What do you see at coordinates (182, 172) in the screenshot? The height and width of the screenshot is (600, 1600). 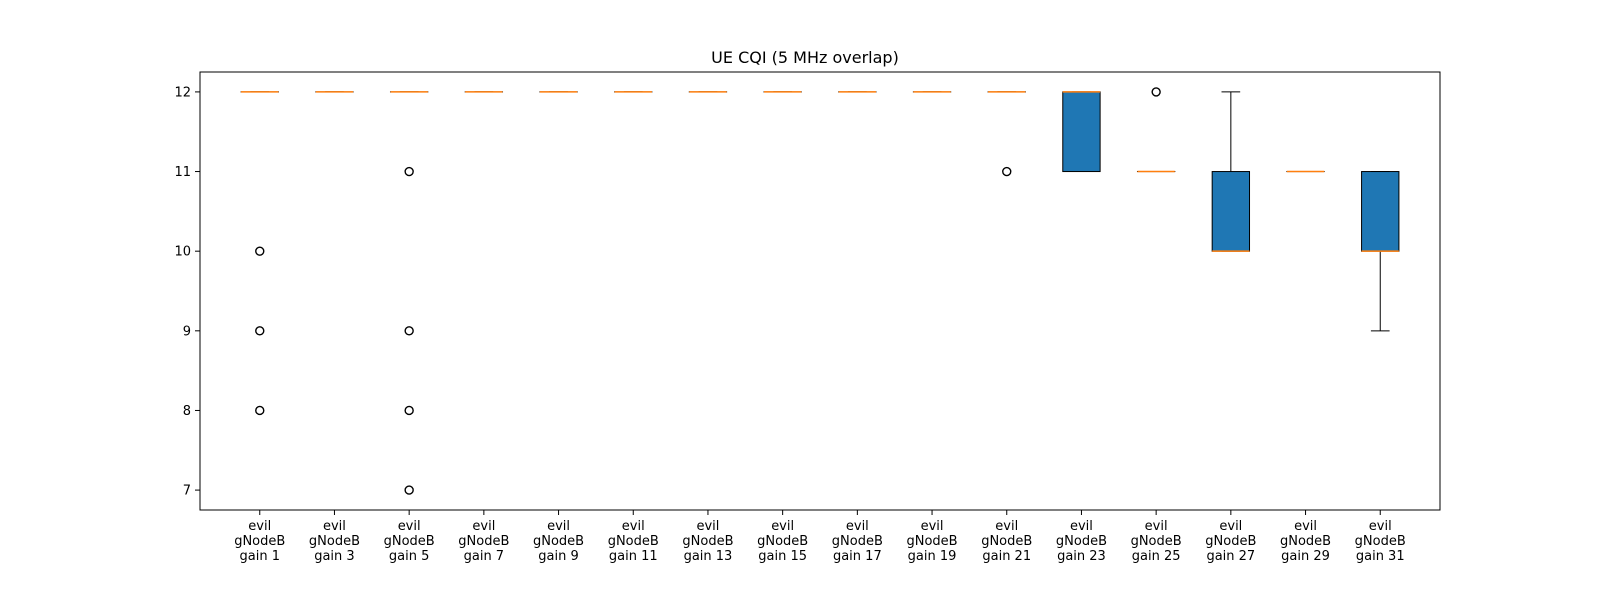 I see `y-tick-label: 11` at bounding box center [182, 172].